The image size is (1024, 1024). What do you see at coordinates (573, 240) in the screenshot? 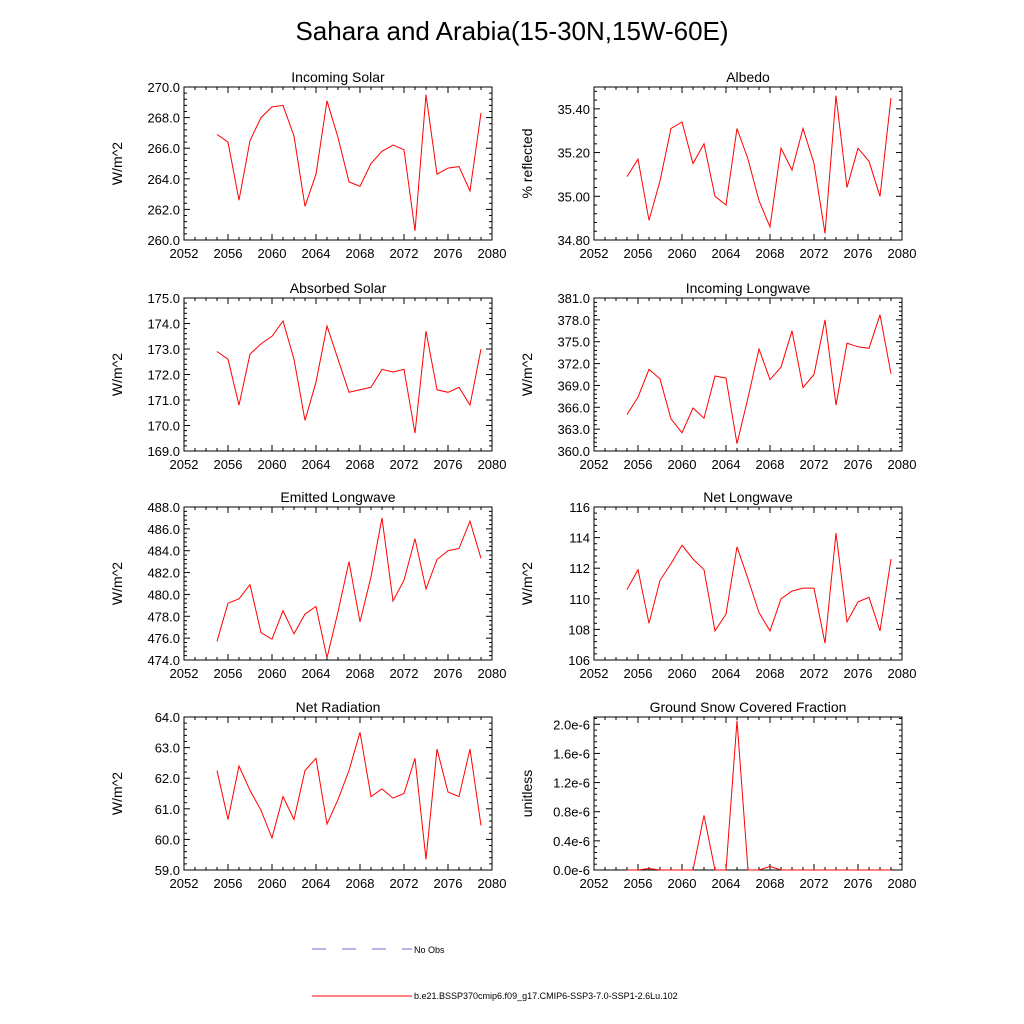
I see `y-tick-label: 34.80` at bounding box center [573, 240].